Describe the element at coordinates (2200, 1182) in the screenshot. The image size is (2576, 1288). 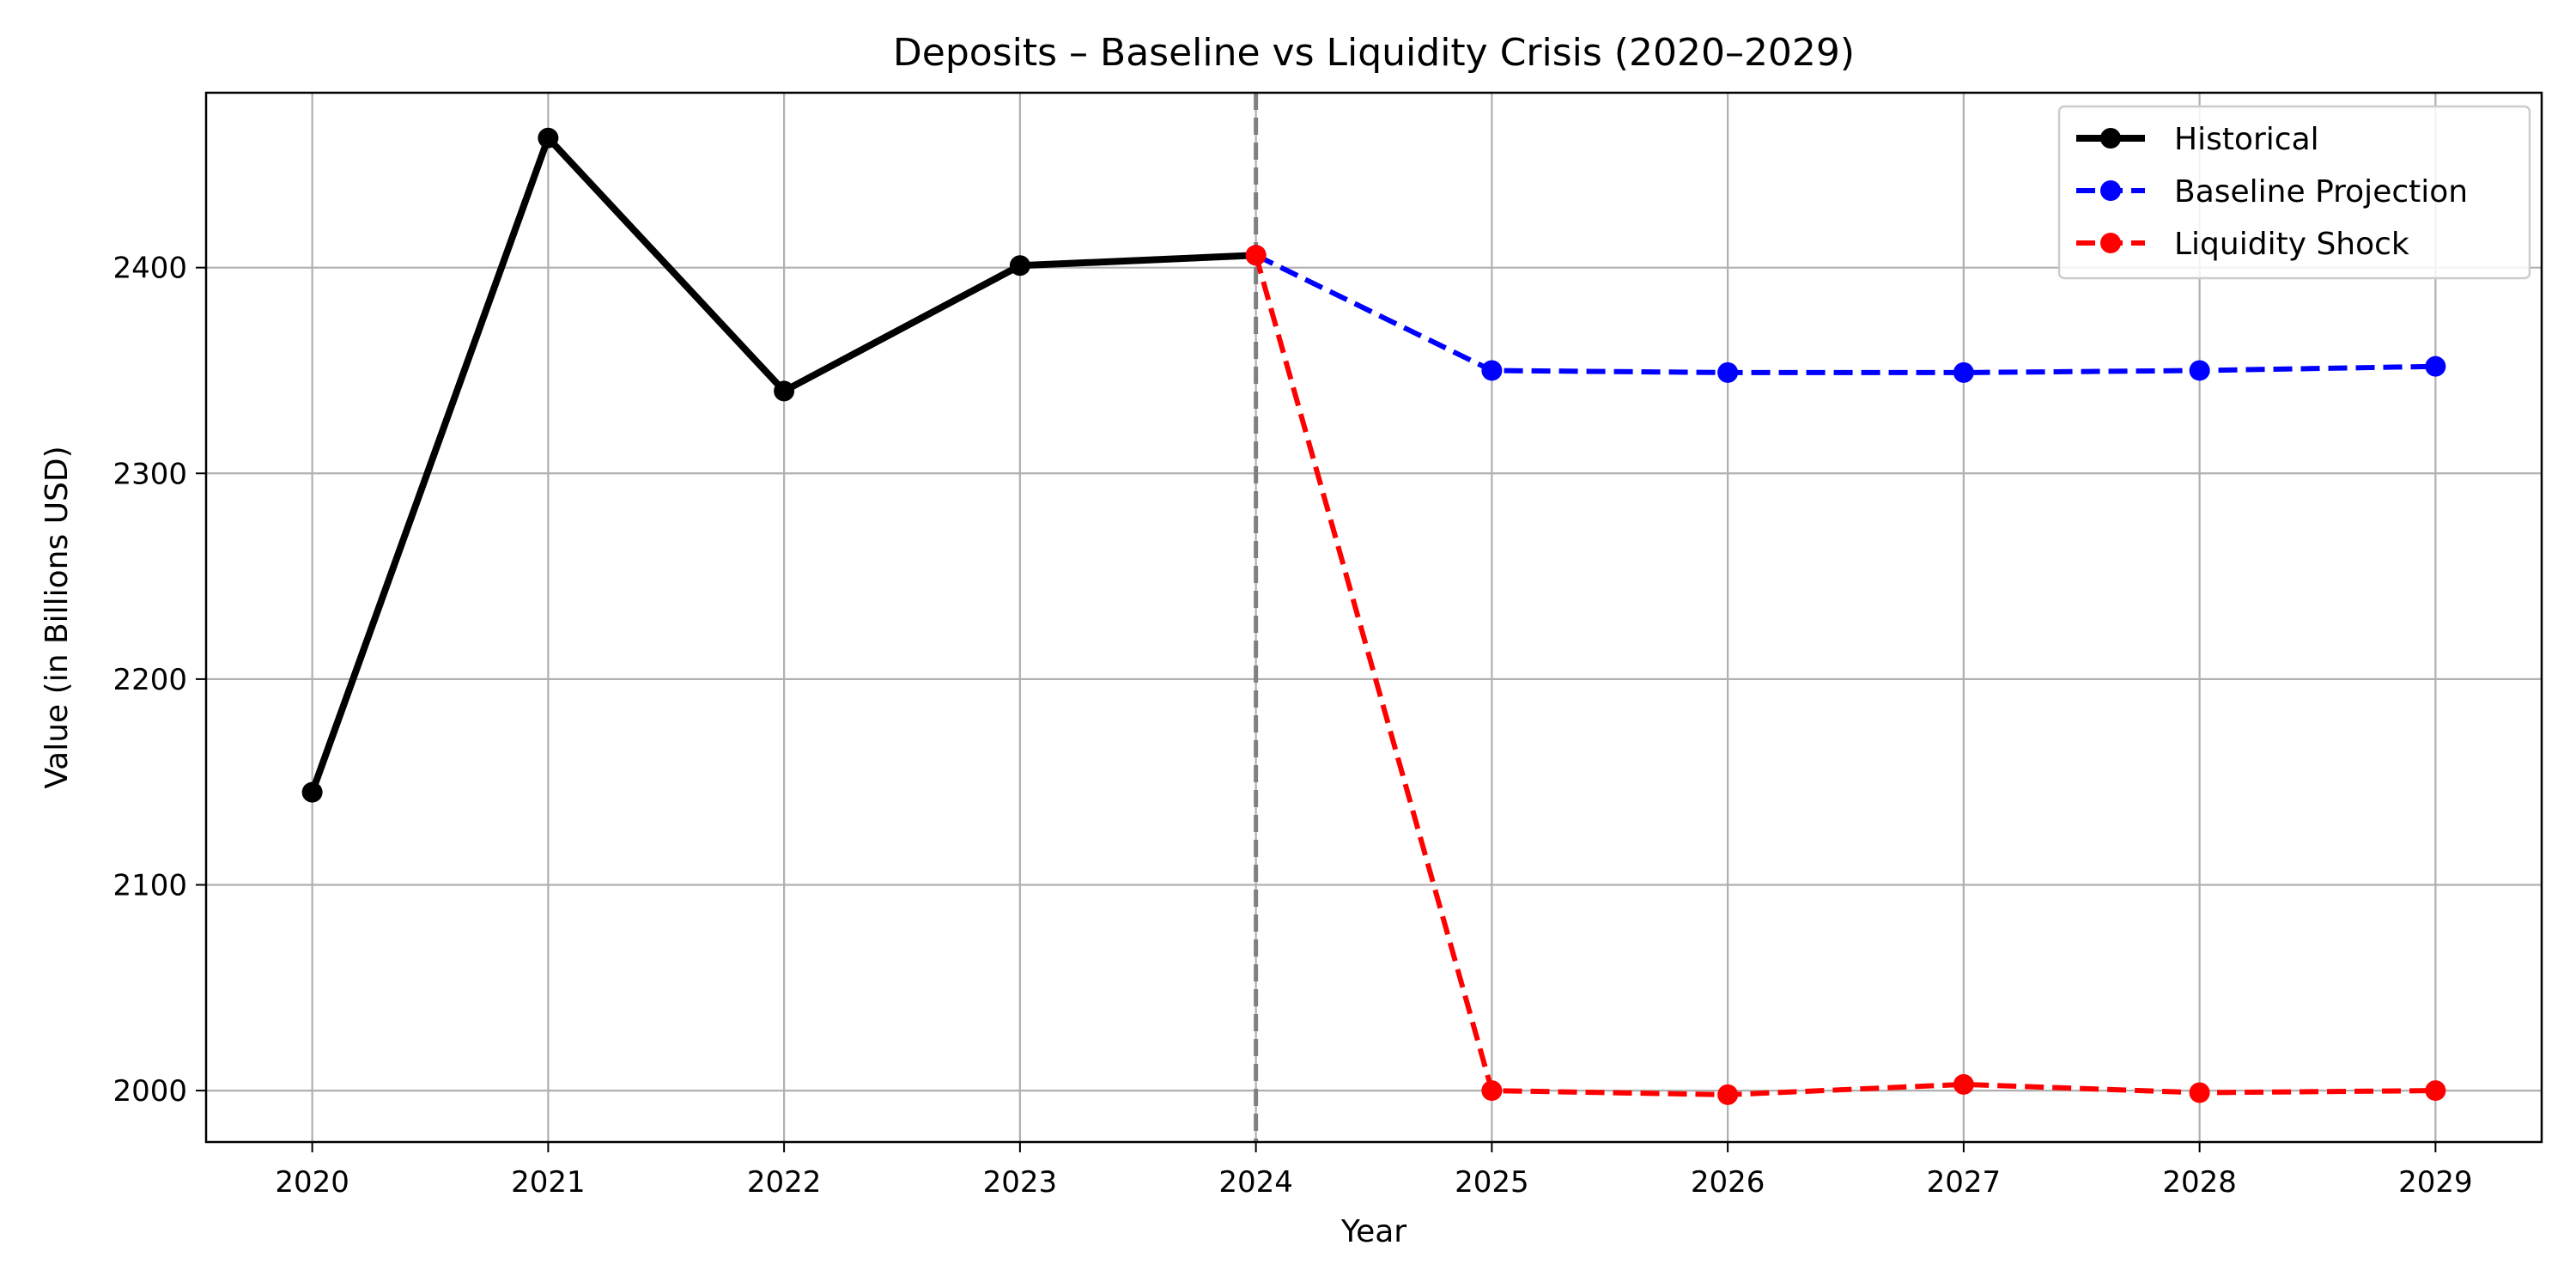
I see `x-tick-label: 2028` at that location.